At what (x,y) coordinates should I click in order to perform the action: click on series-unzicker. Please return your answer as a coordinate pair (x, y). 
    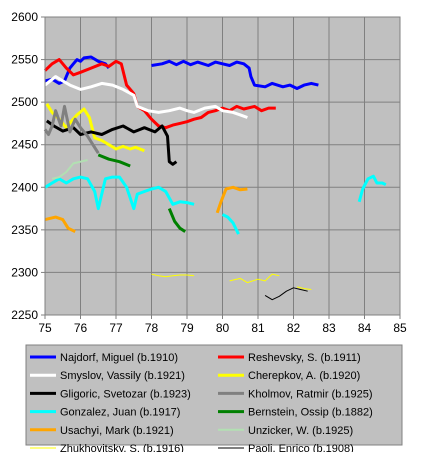
    Looking at the image, I should click on (69, 169).